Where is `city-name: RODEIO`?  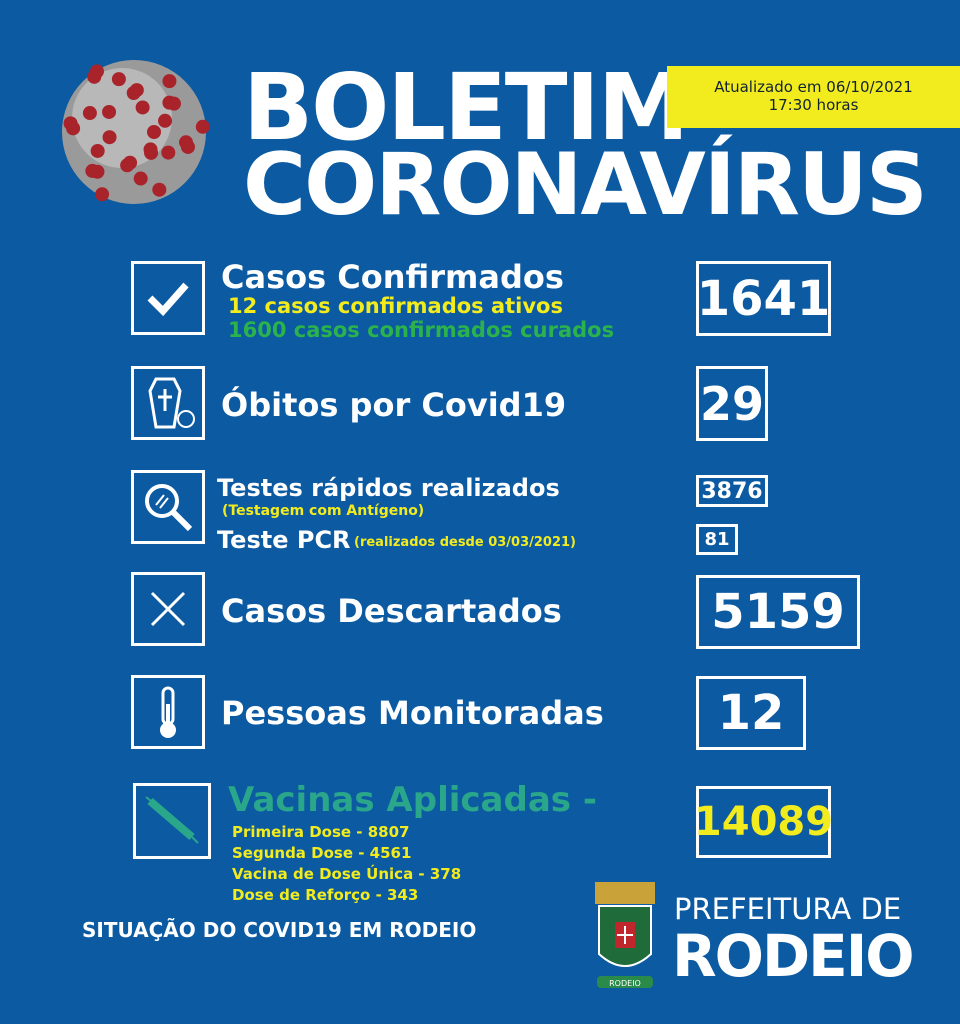
city-name: RODEIO is located at coordinates (793, 956).